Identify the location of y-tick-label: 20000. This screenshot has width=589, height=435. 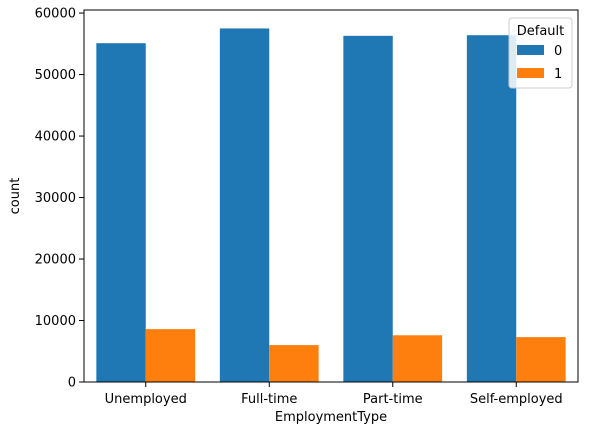
(55, 260).